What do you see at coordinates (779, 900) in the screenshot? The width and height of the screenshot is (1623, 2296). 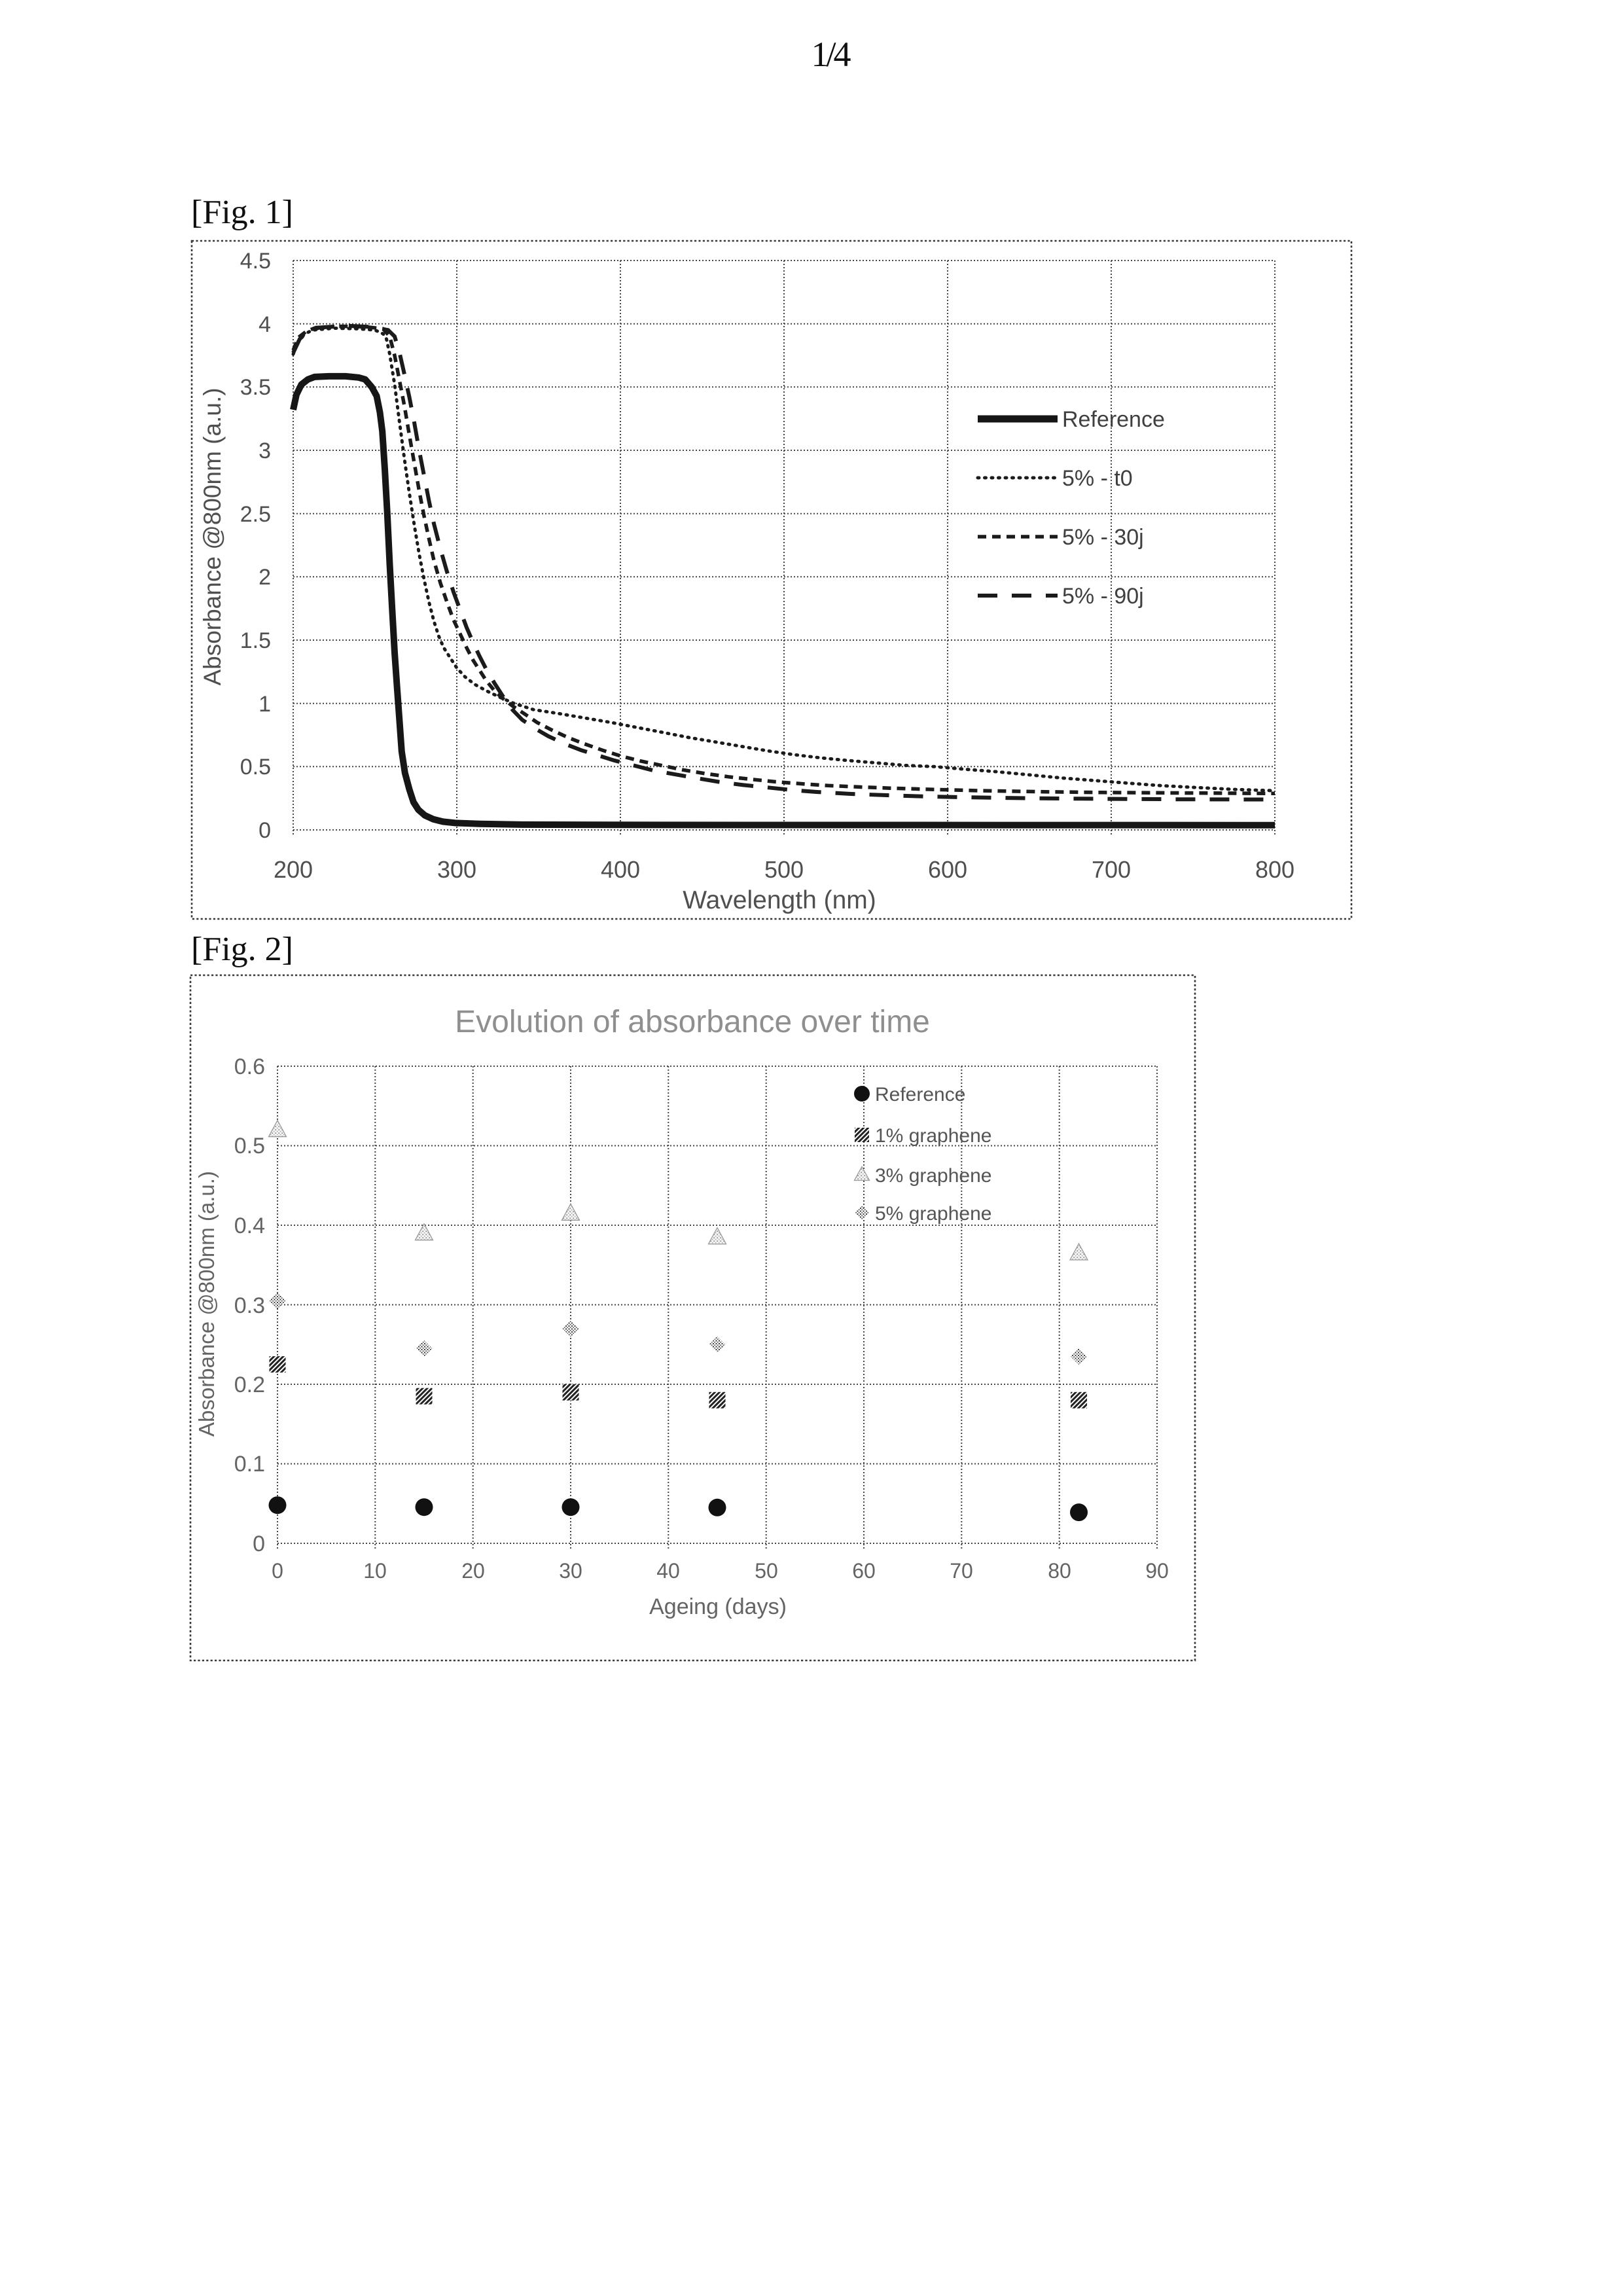 I see `svg-text: Wavelength (nm)` at bounding box center [779, 900].